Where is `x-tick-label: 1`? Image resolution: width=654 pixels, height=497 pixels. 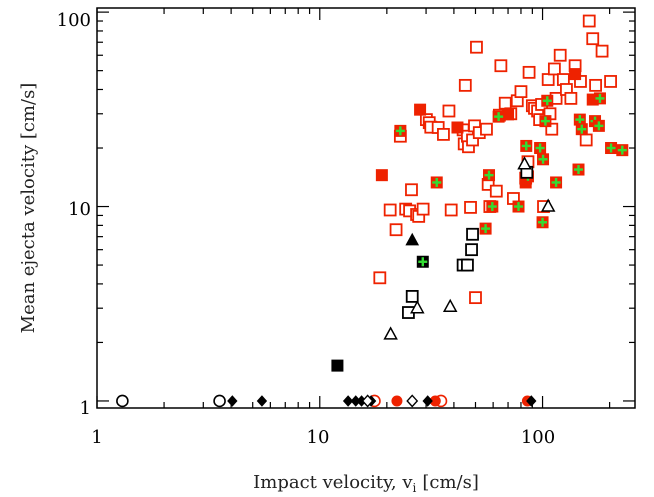
x-tick-label: 1 is located at coordinates (96, 437).